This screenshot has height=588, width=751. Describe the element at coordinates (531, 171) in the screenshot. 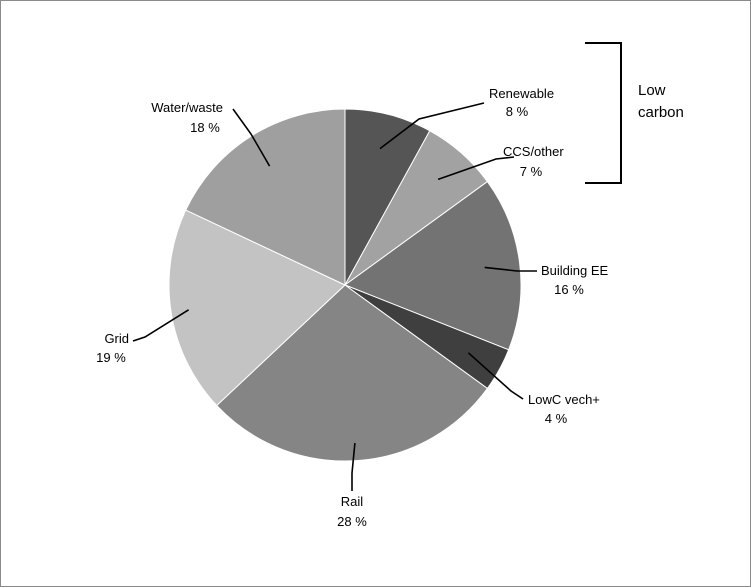

I see `slice-percent-label: 7 %` at that location.